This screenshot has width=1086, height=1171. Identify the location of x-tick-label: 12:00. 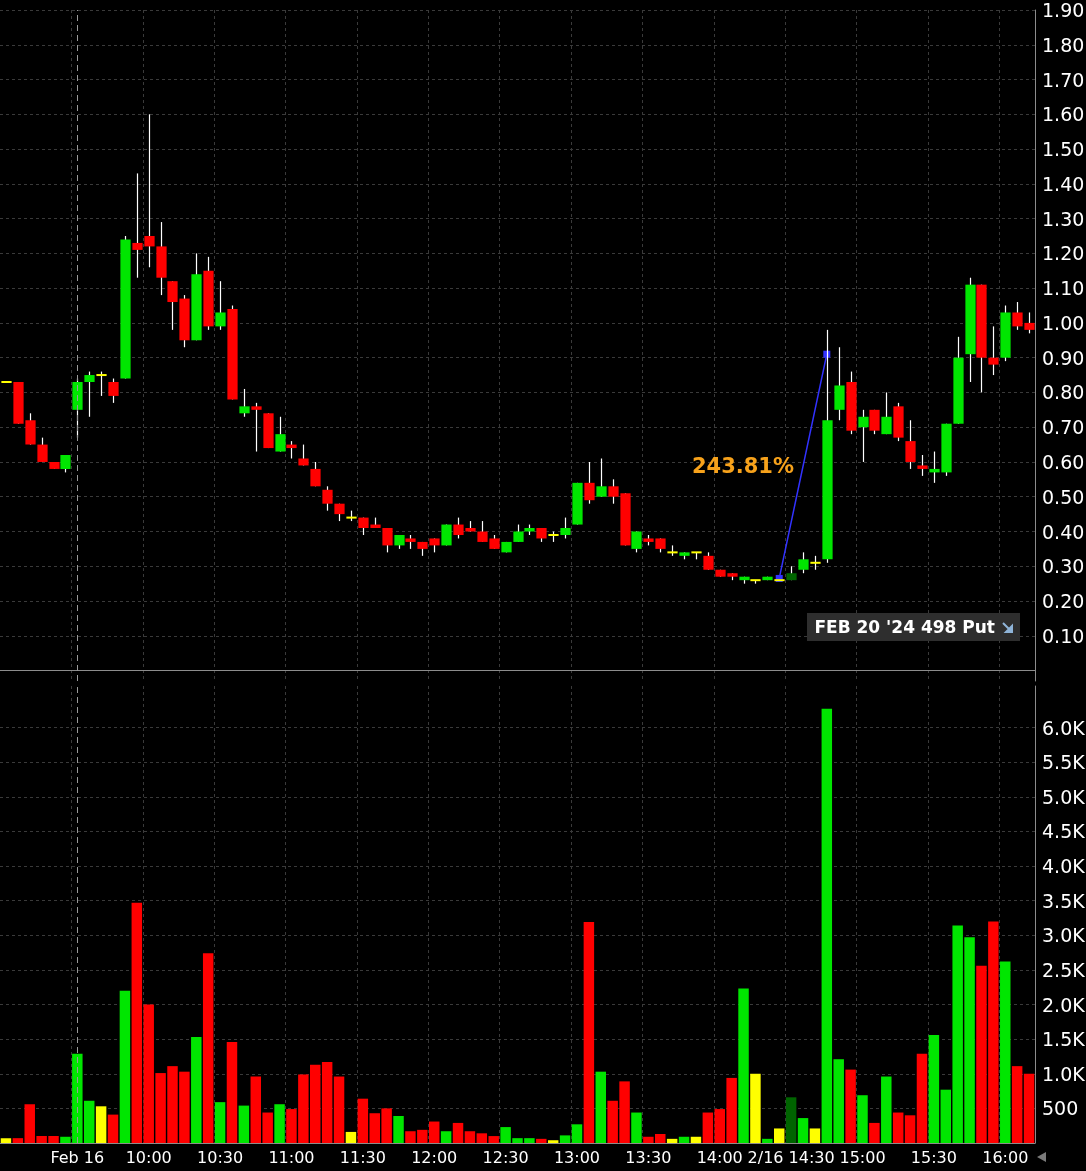
(434, 1157).